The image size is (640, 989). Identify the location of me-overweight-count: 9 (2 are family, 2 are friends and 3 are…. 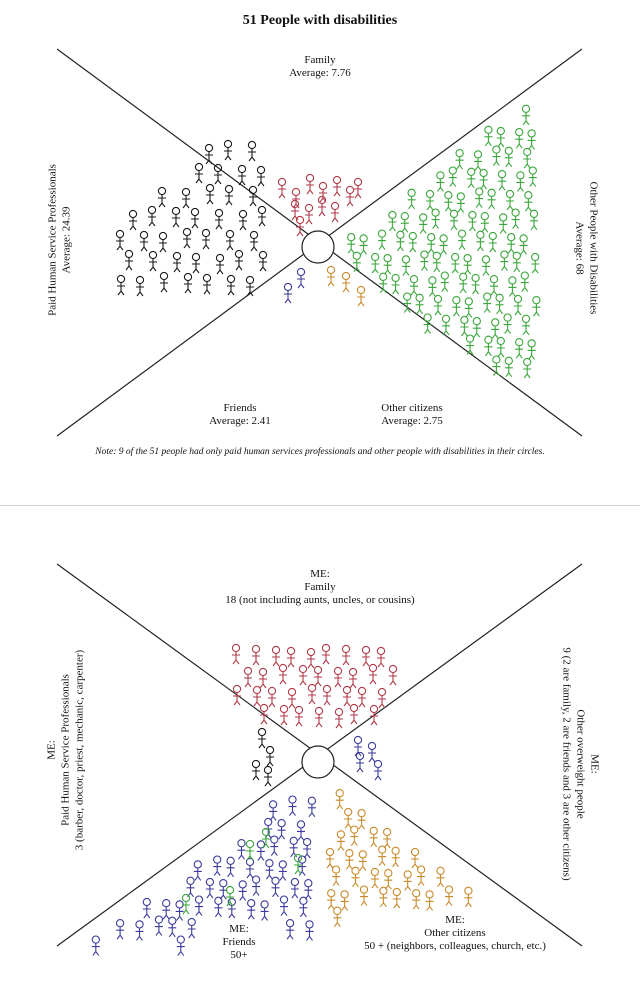
(566, 764).